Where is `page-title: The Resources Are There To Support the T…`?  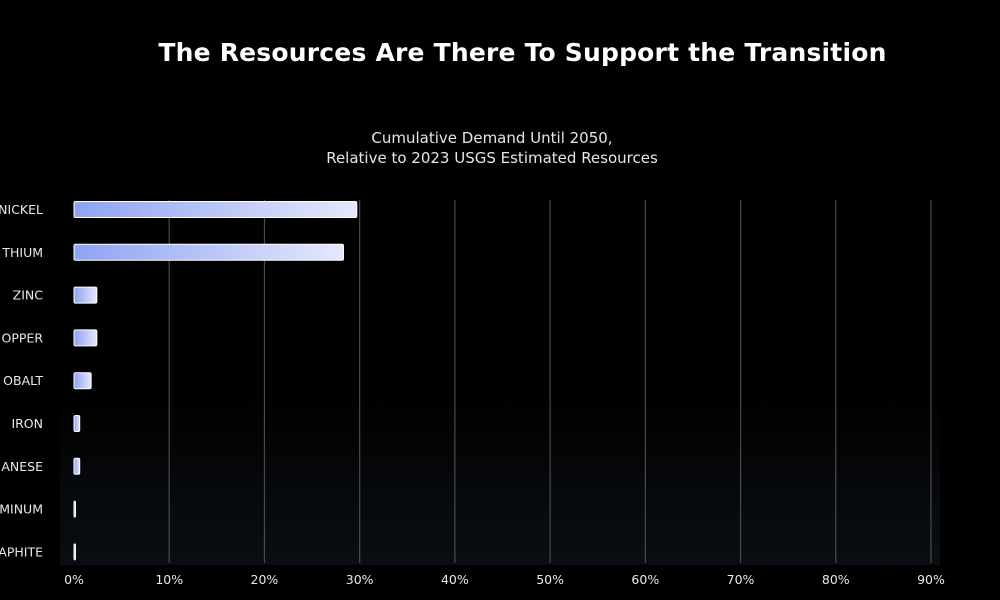 page-title: The Resources Are There To Support the T… is located at coordinates (522, 52).